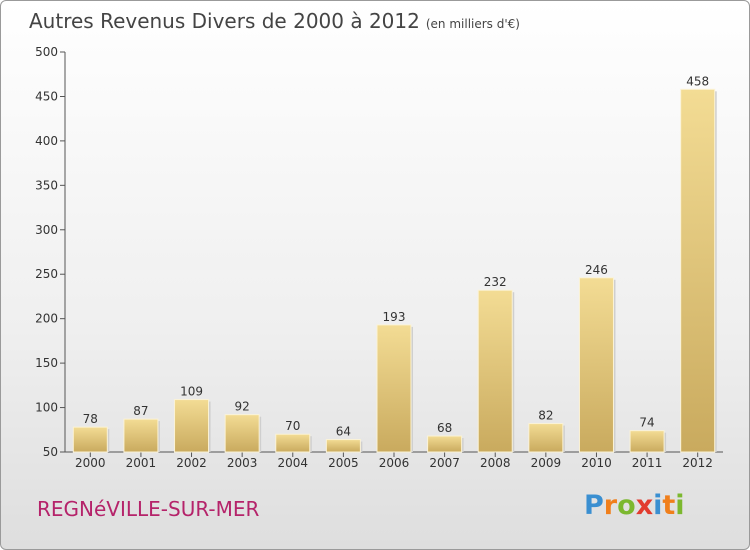 The image size is (750, 550). I want to click on x-tick-label: 2006, so click(394, 463).